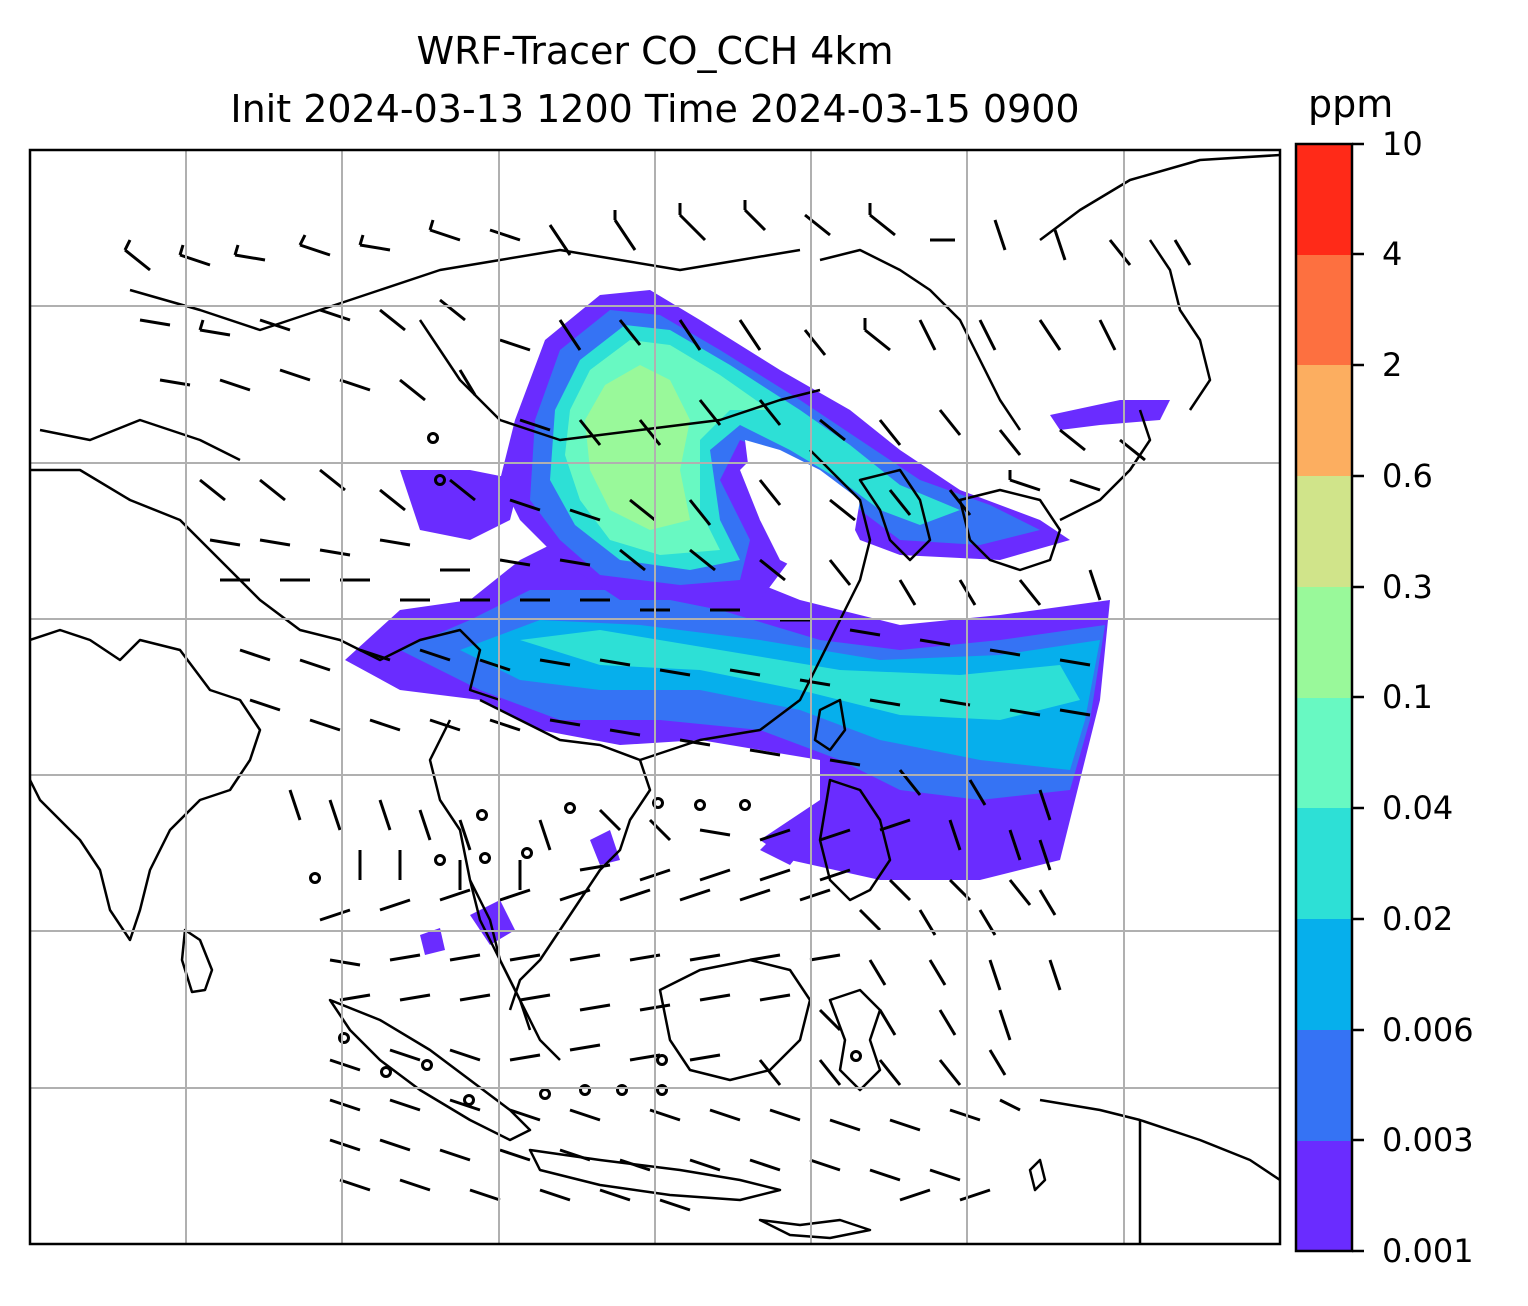 Image resolution: width=1528 pixels, height=1306 pixels. Describe the element at coordinates (802, 510) in the screenshot. I see `plume-clear-area` at that location.